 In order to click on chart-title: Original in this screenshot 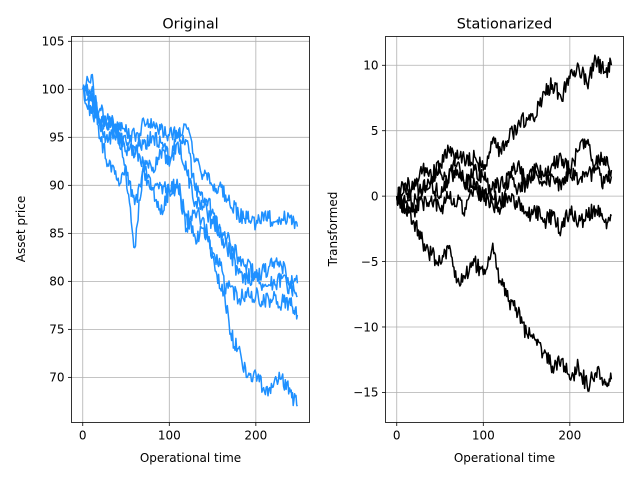, I will do `click(190, 25)`.